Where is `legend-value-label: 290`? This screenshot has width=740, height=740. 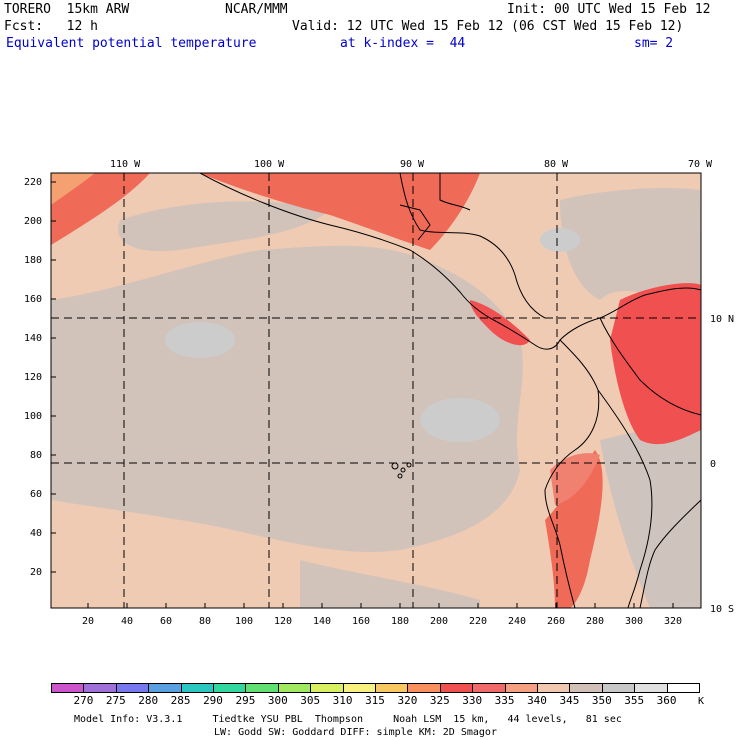
legend-value-label: 290 is located at coordinates (213, 700).